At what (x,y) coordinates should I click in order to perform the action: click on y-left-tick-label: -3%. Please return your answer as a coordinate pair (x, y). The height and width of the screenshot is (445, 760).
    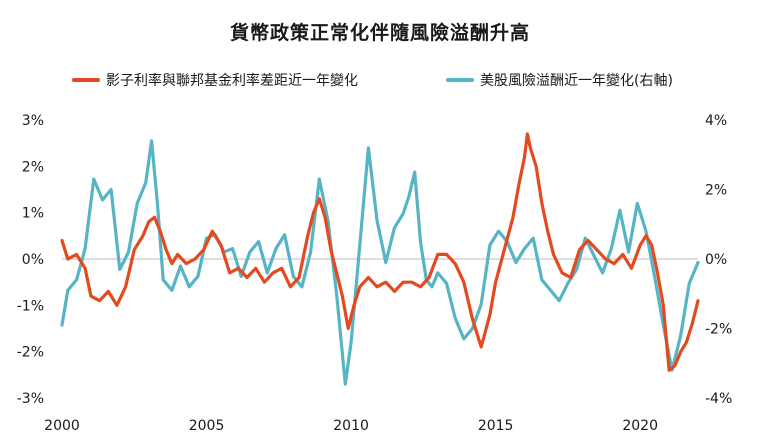
    Looking at the image, I should click on (30, 399).